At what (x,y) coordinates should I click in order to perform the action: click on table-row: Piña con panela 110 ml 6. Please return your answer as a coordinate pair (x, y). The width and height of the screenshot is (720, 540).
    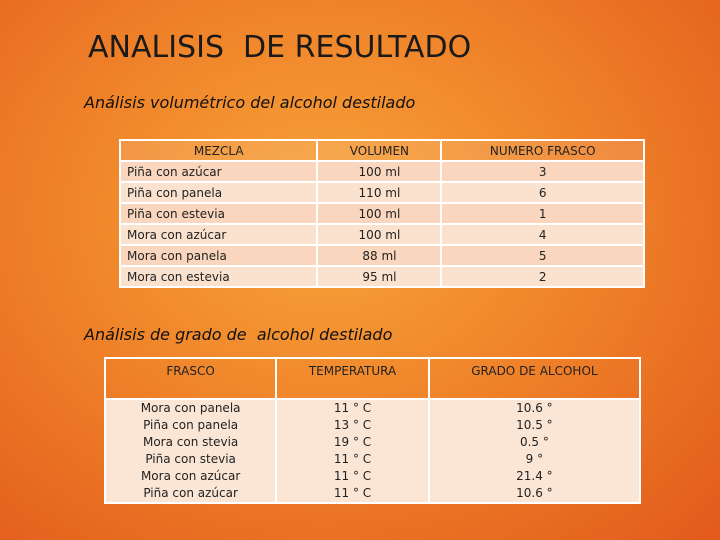
    Looking at the image, I should click on (381, 192).